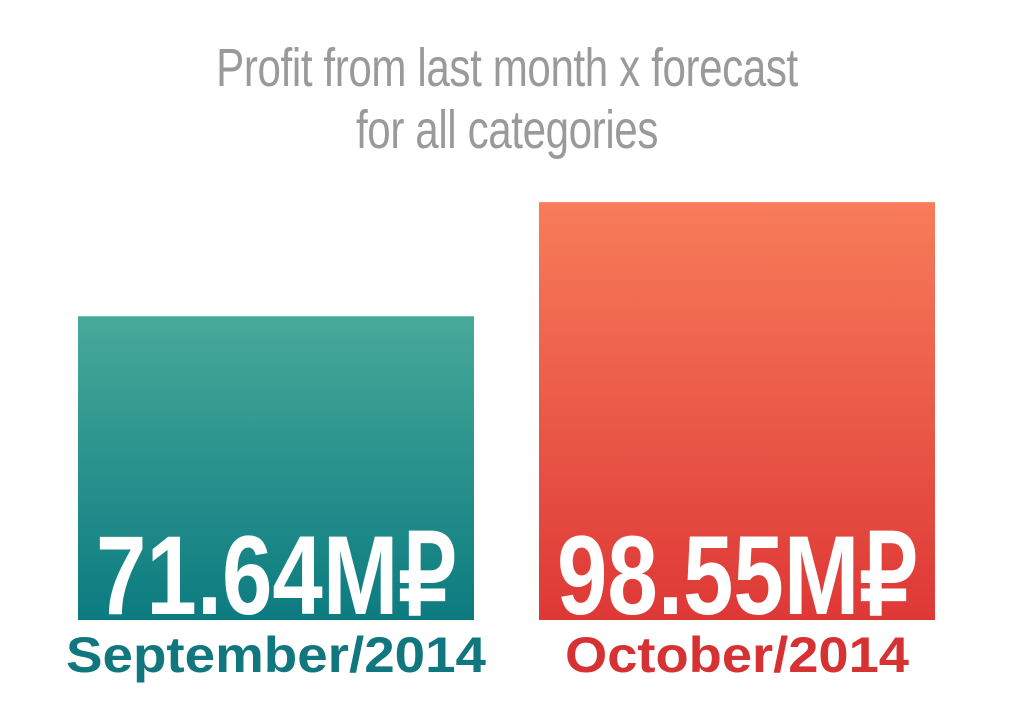  I want to click on chart-title-line-2: for all categories, so click(507, 130).